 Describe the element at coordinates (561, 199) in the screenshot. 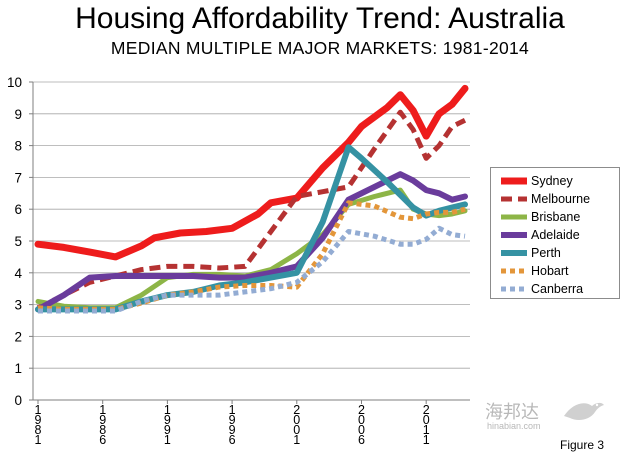

I see `legend-label: Melbourne` at that location.